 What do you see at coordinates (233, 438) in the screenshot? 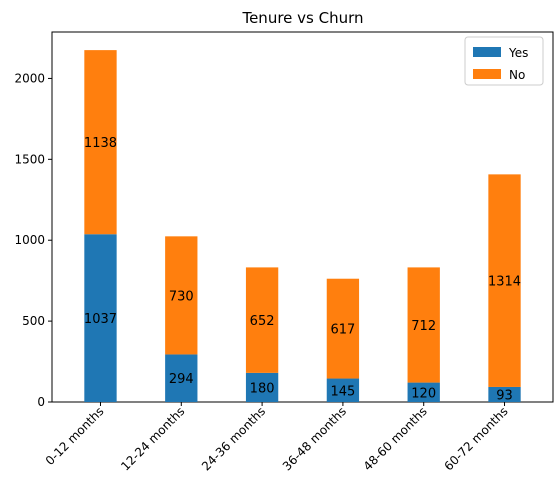
I see `x-tick-label: 24-36 months` at bounding box center [233, 438].